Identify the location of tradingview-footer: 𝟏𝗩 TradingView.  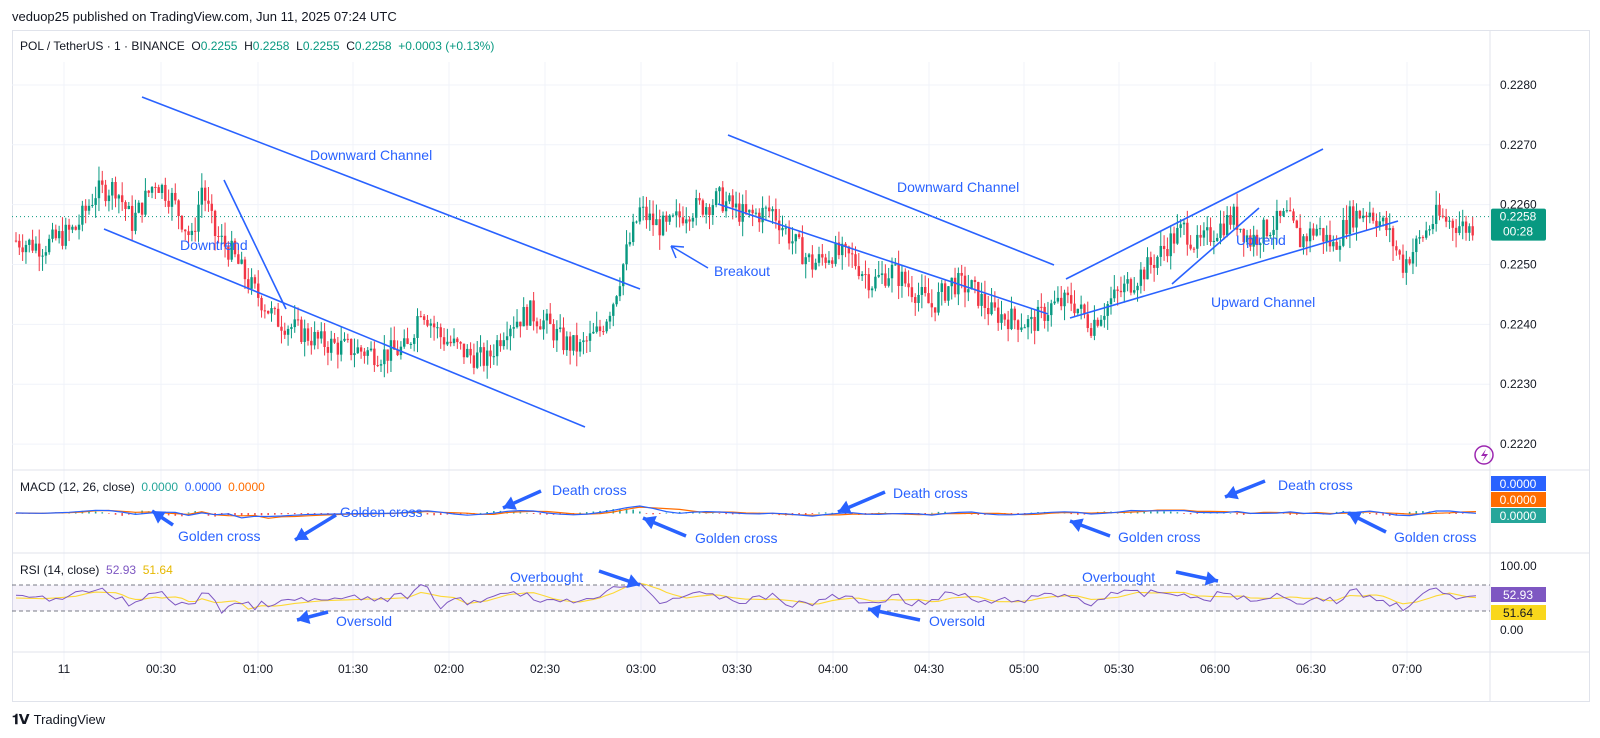
(58, 719).